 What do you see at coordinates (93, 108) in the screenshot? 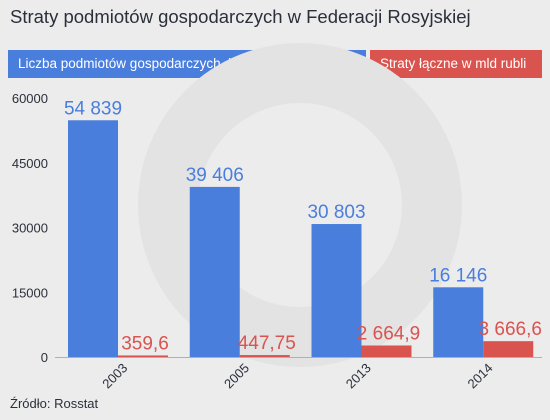
I see `data-label-count: 54 839` at bounding box center [93, 108].